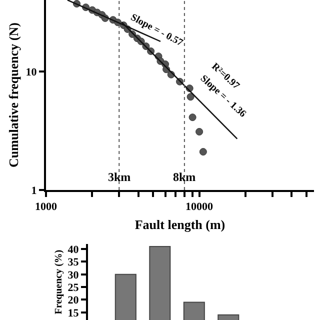  Describe the element at coordinates (58, 282) in the screenshot. I see `y-axis-title: Frequency (%)` at that location.